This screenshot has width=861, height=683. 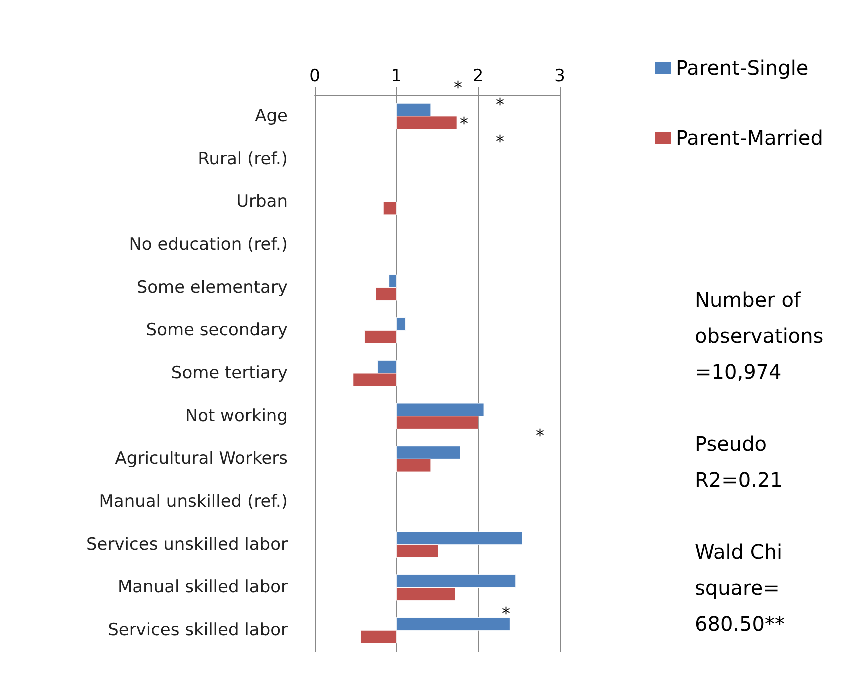 I want to click on y-tick-label: Services unskilled labor, so click(x=187, y=544).